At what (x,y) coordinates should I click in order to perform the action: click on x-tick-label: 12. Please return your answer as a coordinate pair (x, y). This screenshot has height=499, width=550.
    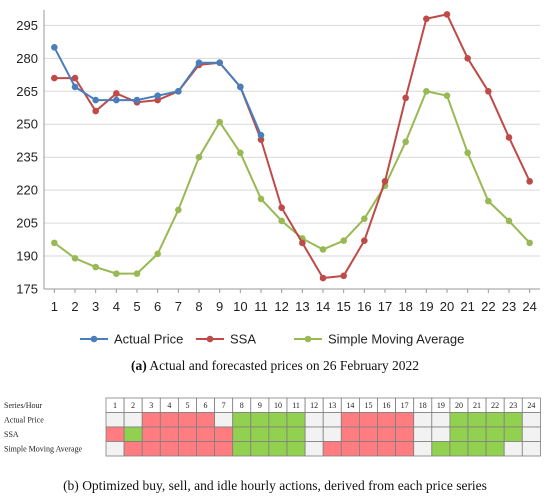
    Looking at the image, I should click on (281, 306).